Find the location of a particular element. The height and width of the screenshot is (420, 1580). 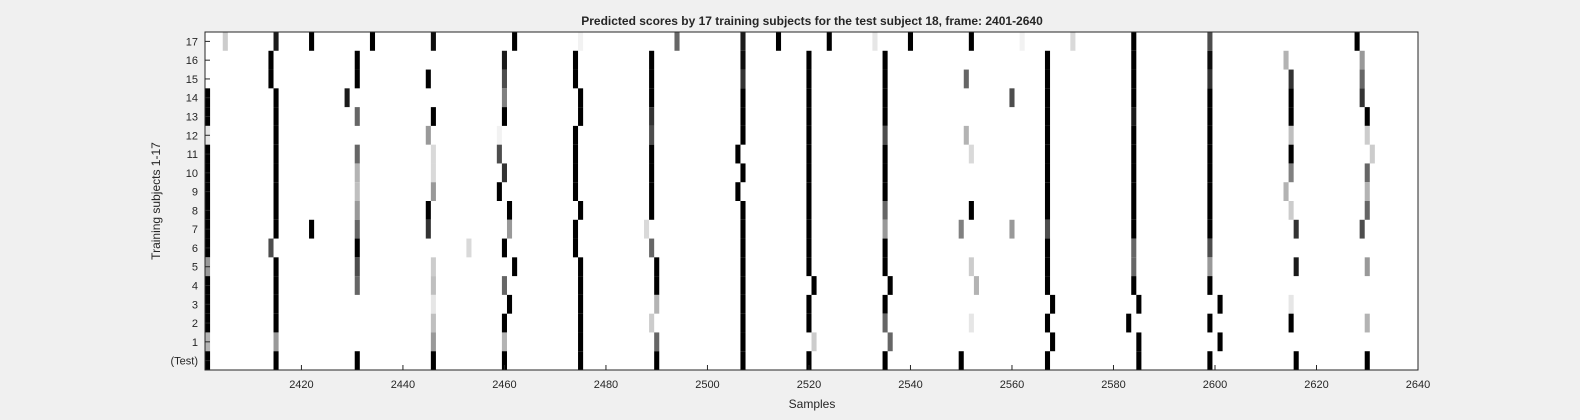

y-tick-label: 3 is located at coordinates (195, 305).